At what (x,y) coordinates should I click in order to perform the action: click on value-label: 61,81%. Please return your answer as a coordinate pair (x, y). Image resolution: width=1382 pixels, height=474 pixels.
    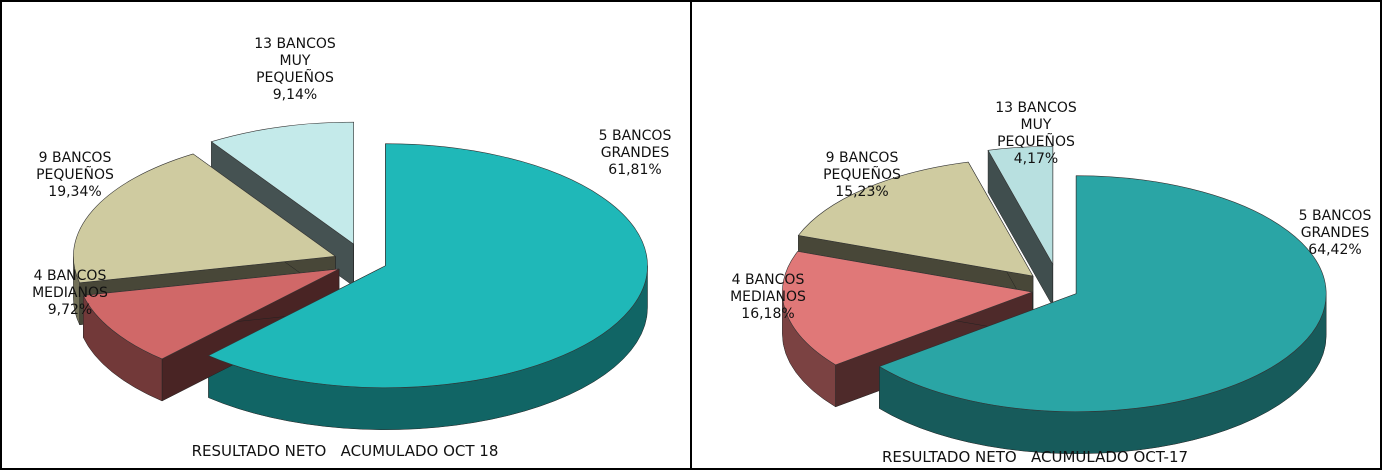
    Looking at the image, I should click on (635, 170).